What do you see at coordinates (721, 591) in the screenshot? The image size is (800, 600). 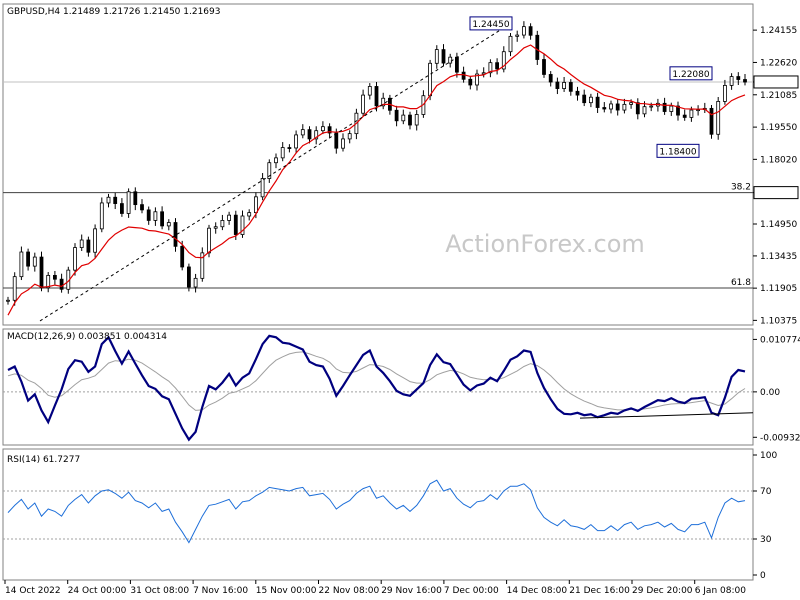 I see `x-tick-label: 6 Jan 08:00` at bounding box center [721, 591].